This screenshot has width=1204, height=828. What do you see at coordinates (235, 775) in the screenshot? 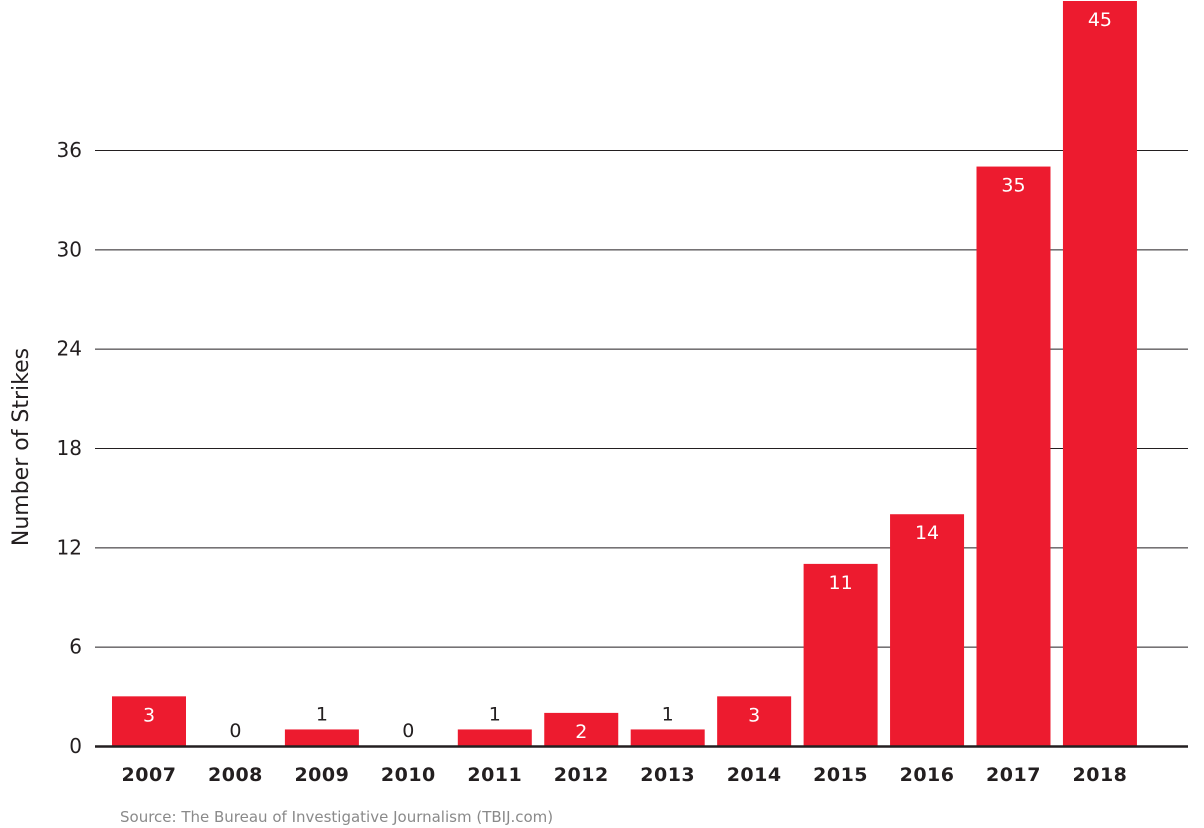
I see `x-tick-2008: 2008` at bounding box center [235, 775].